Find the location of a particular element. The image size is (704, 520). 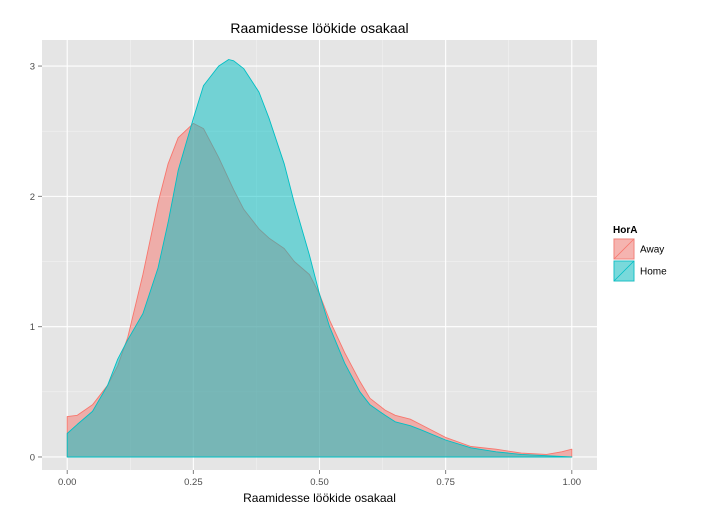

x-axis-ticks: 0.00 0.25 0.50 0.75 1.00 is located at coordinates (319, 479).